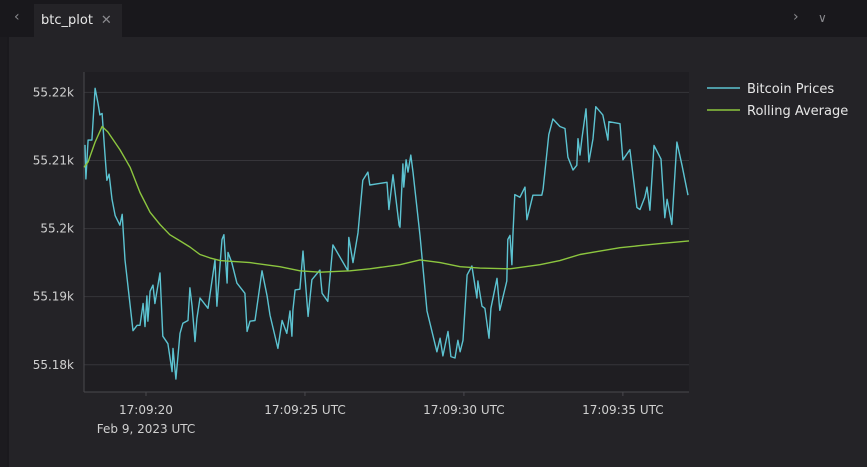 The height and width of the screenshot is (467, 867). I want to click on chevron-left-icon: ‹, so click(17, 17).